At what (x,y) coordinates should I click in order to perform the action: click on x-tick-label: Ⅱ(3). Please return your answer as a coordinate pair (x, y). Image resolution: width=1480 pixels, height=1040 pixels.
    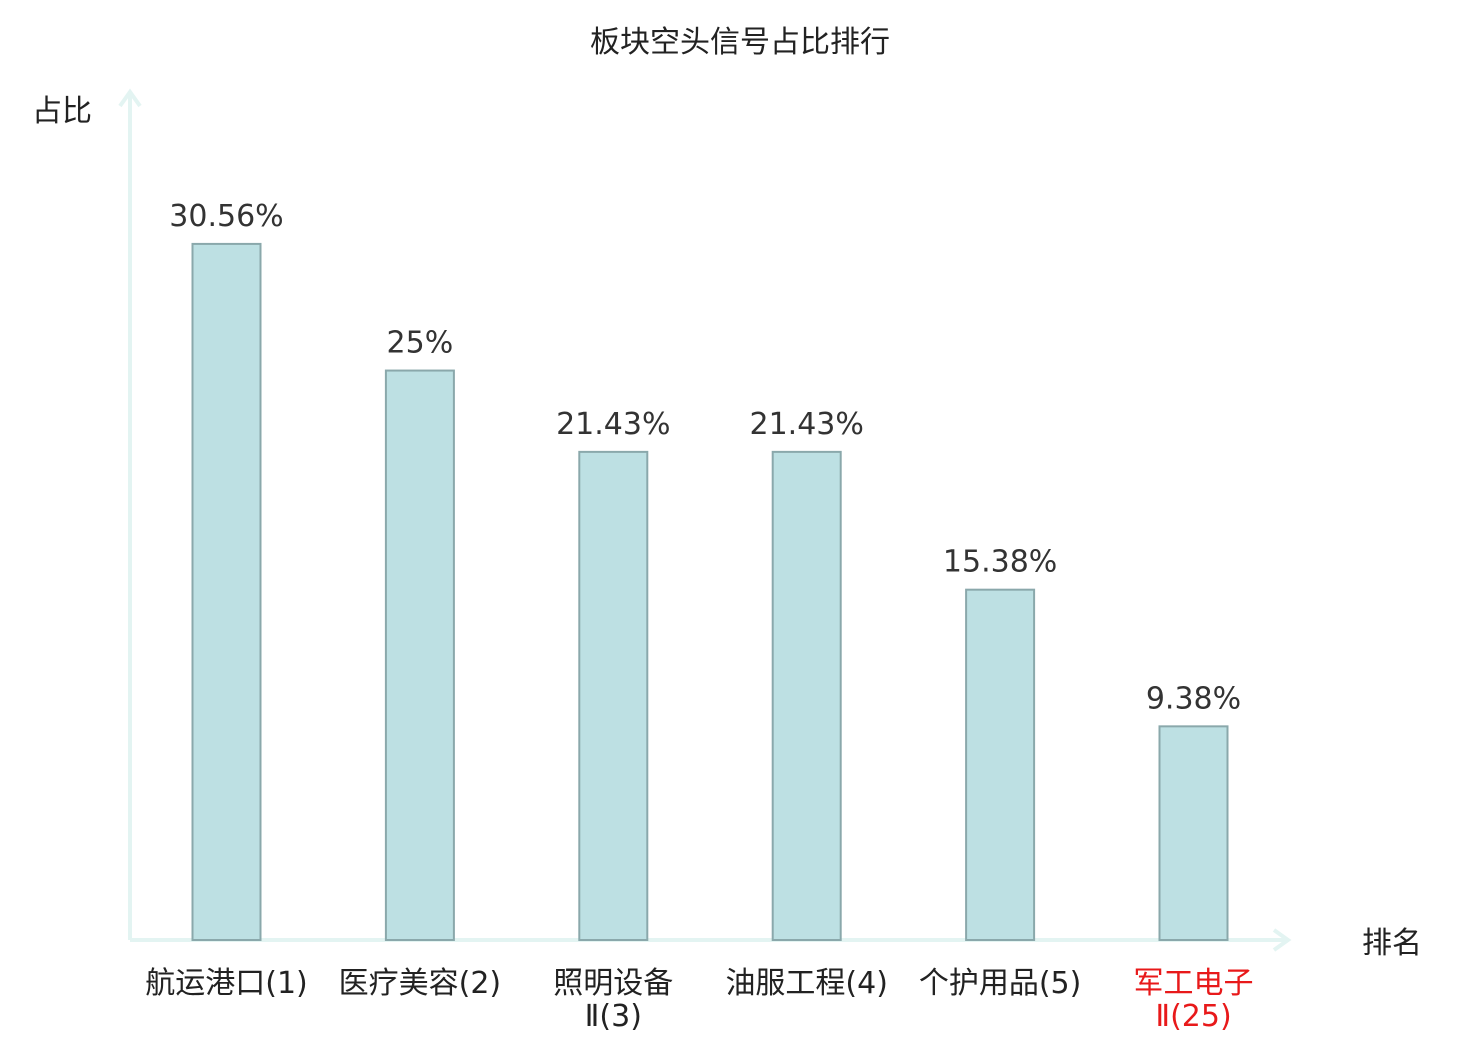
    Looking at the image, I should click on (613, 1016).